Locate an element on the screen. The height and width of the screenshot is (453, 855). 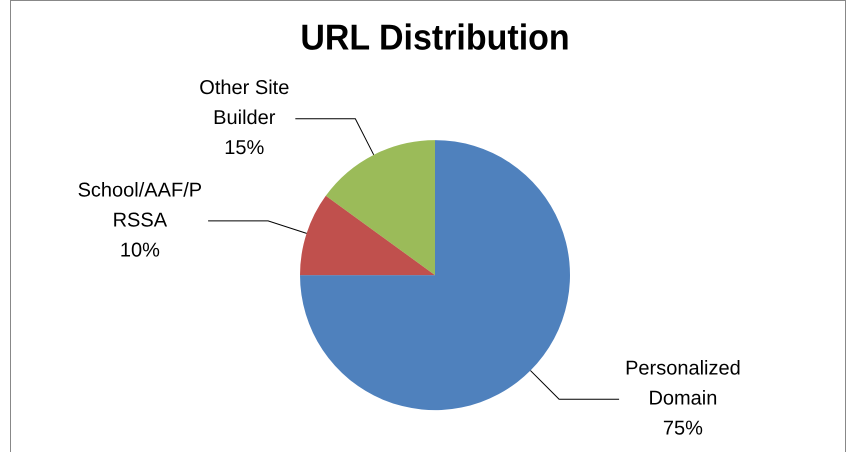
data-label: 15% is located at coordinates (244, 148).